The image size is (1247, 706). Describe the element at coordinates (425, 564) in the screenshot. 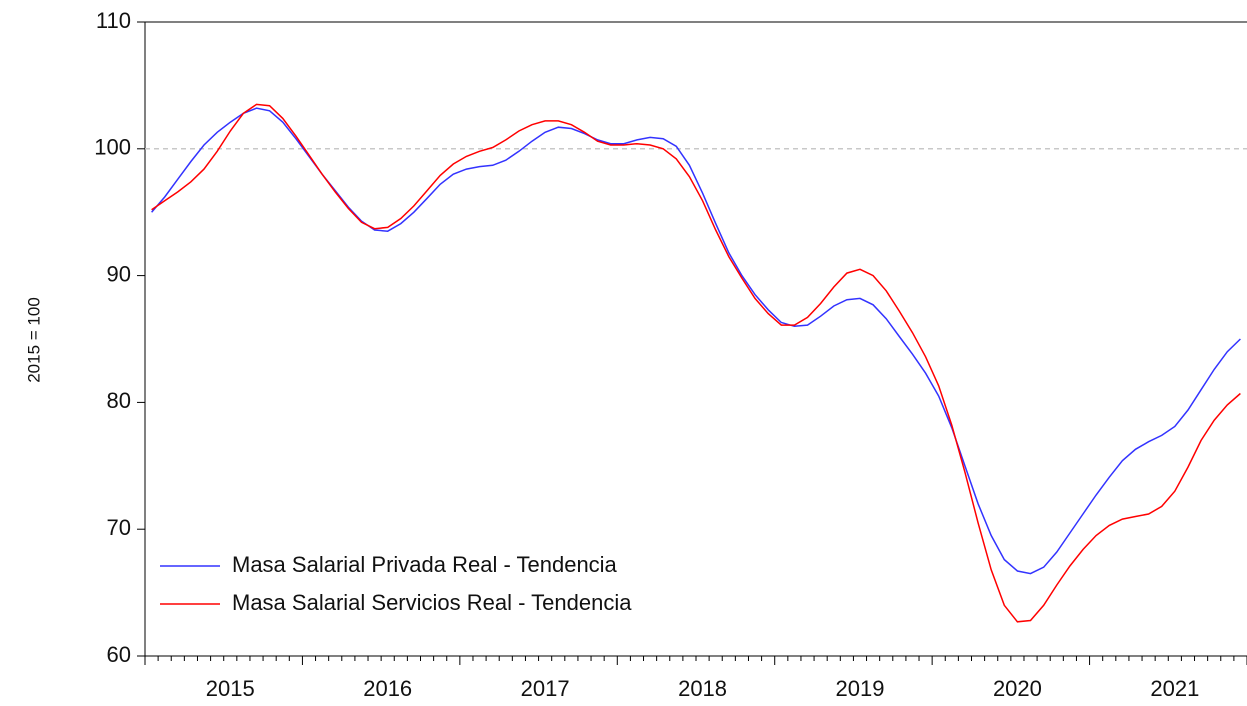

I see `legend-label: Masa Salarial Privada Real - Tendencia` at that location.